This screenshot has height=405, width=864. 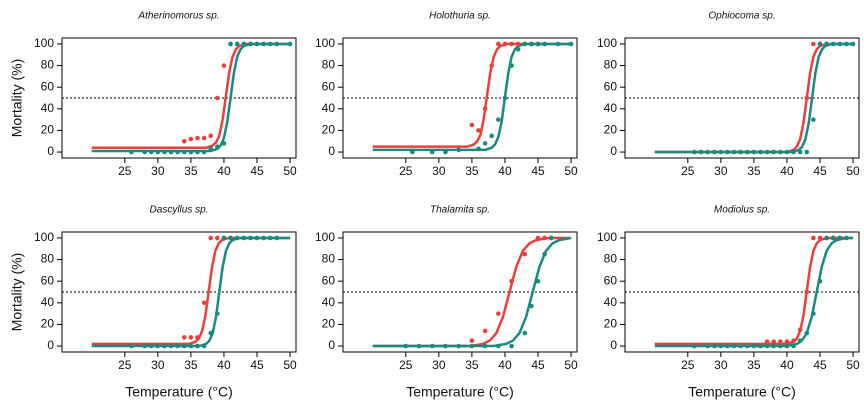 What do you see at coordinates (125, 171) in the screenshot?
I see `x-tick-label: 25` at bounding box center [125, 171].